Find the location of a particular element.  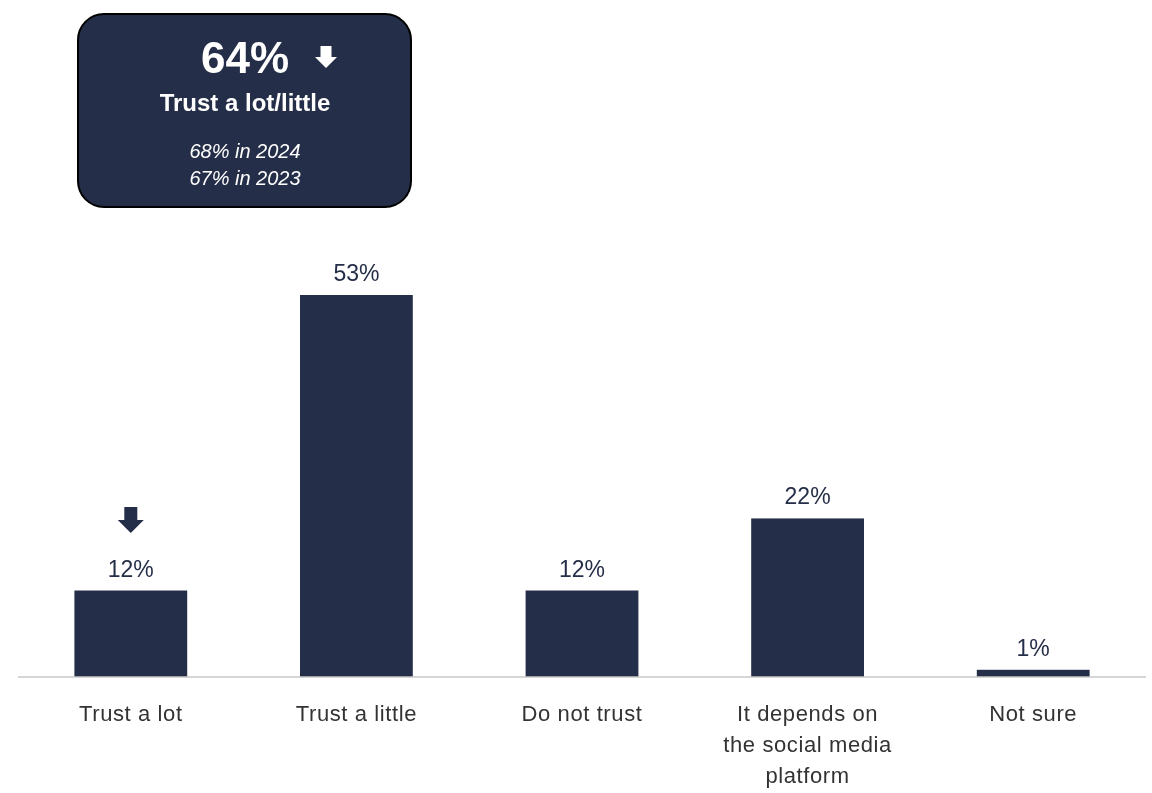

text: Trust a lot/little is located at coordinates (245, 102).